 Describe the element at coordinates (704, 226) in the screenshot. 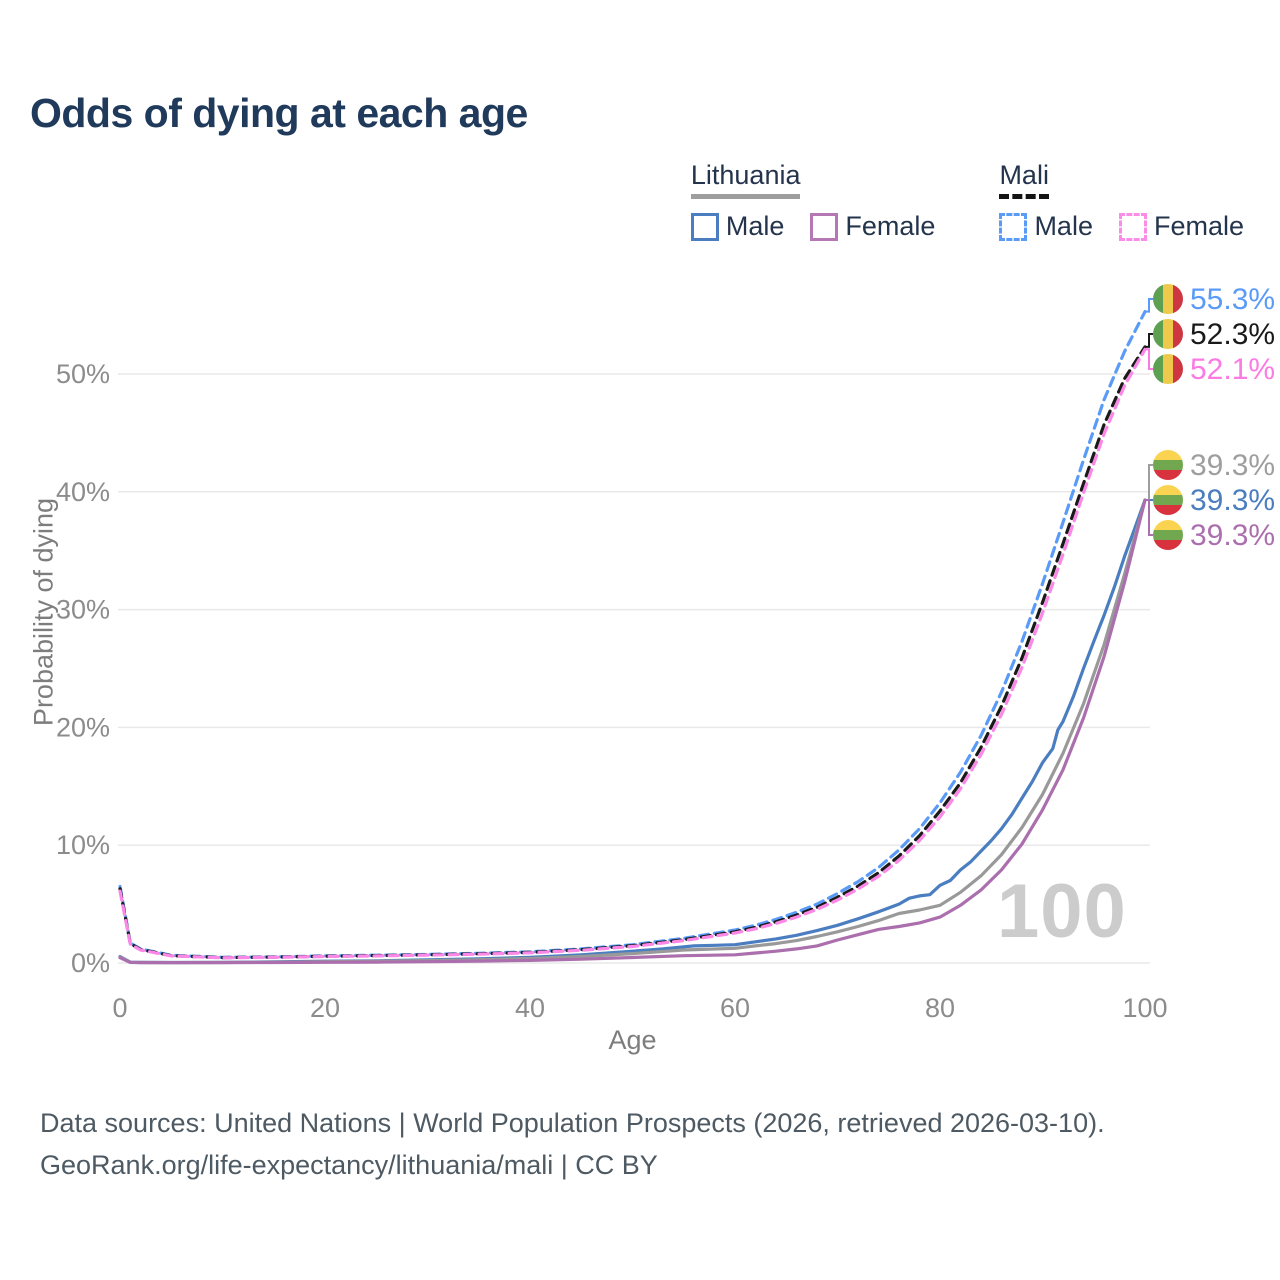

I see `lithuania-male-swatch-icon` at that location.